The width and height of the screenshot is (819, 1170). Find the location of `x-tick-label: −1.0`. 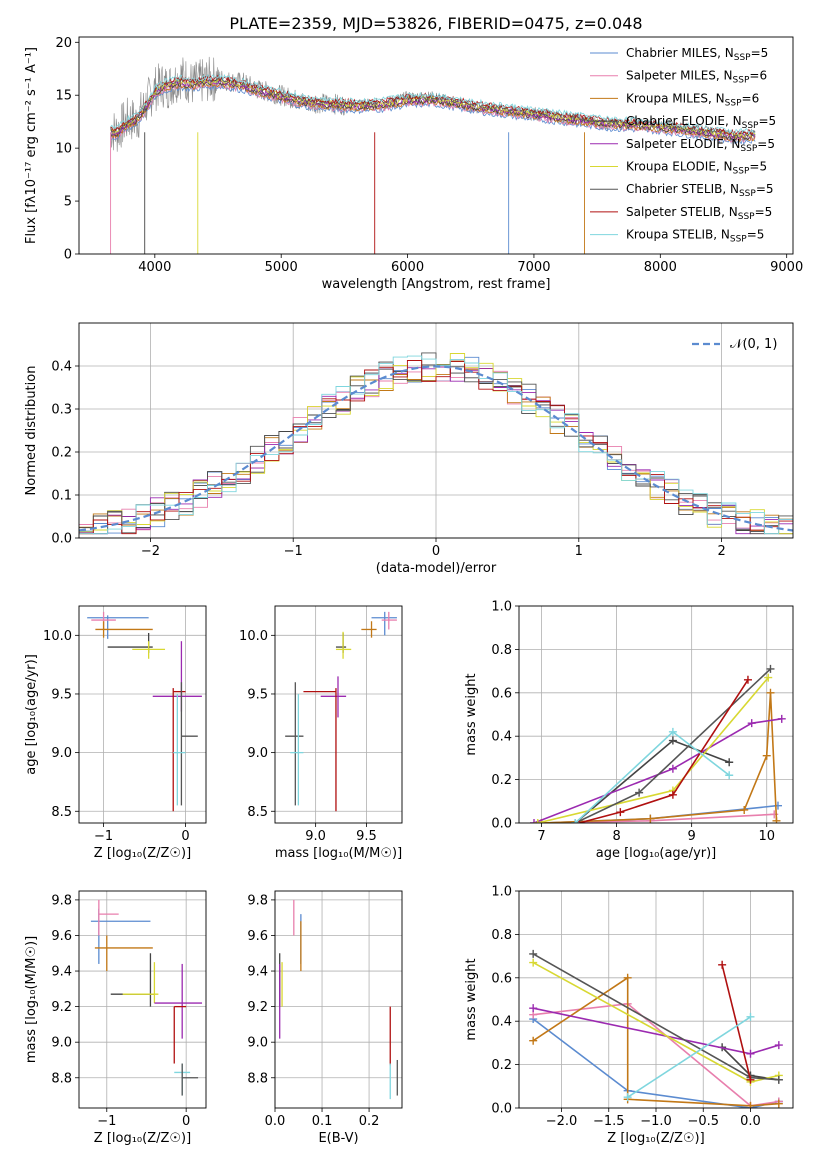

x-tick-label: −1.0 is located at coordinates (656, 1121).